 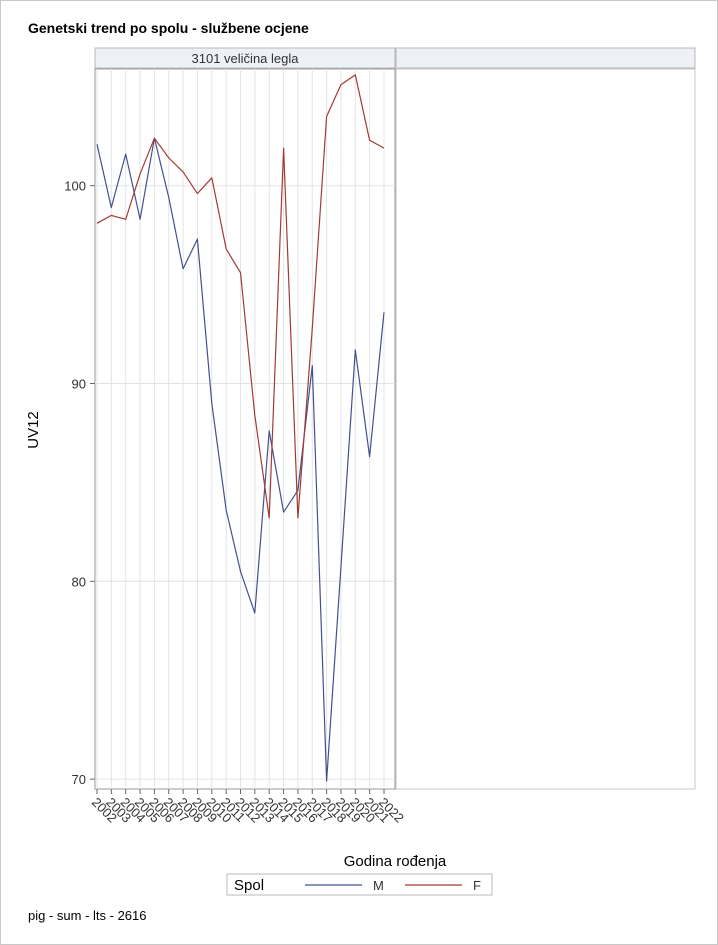 What do you see at coordinates (33, 430) in the screenshot?
I see `y-axis-label: UV12` at bounding box center [33, 430].